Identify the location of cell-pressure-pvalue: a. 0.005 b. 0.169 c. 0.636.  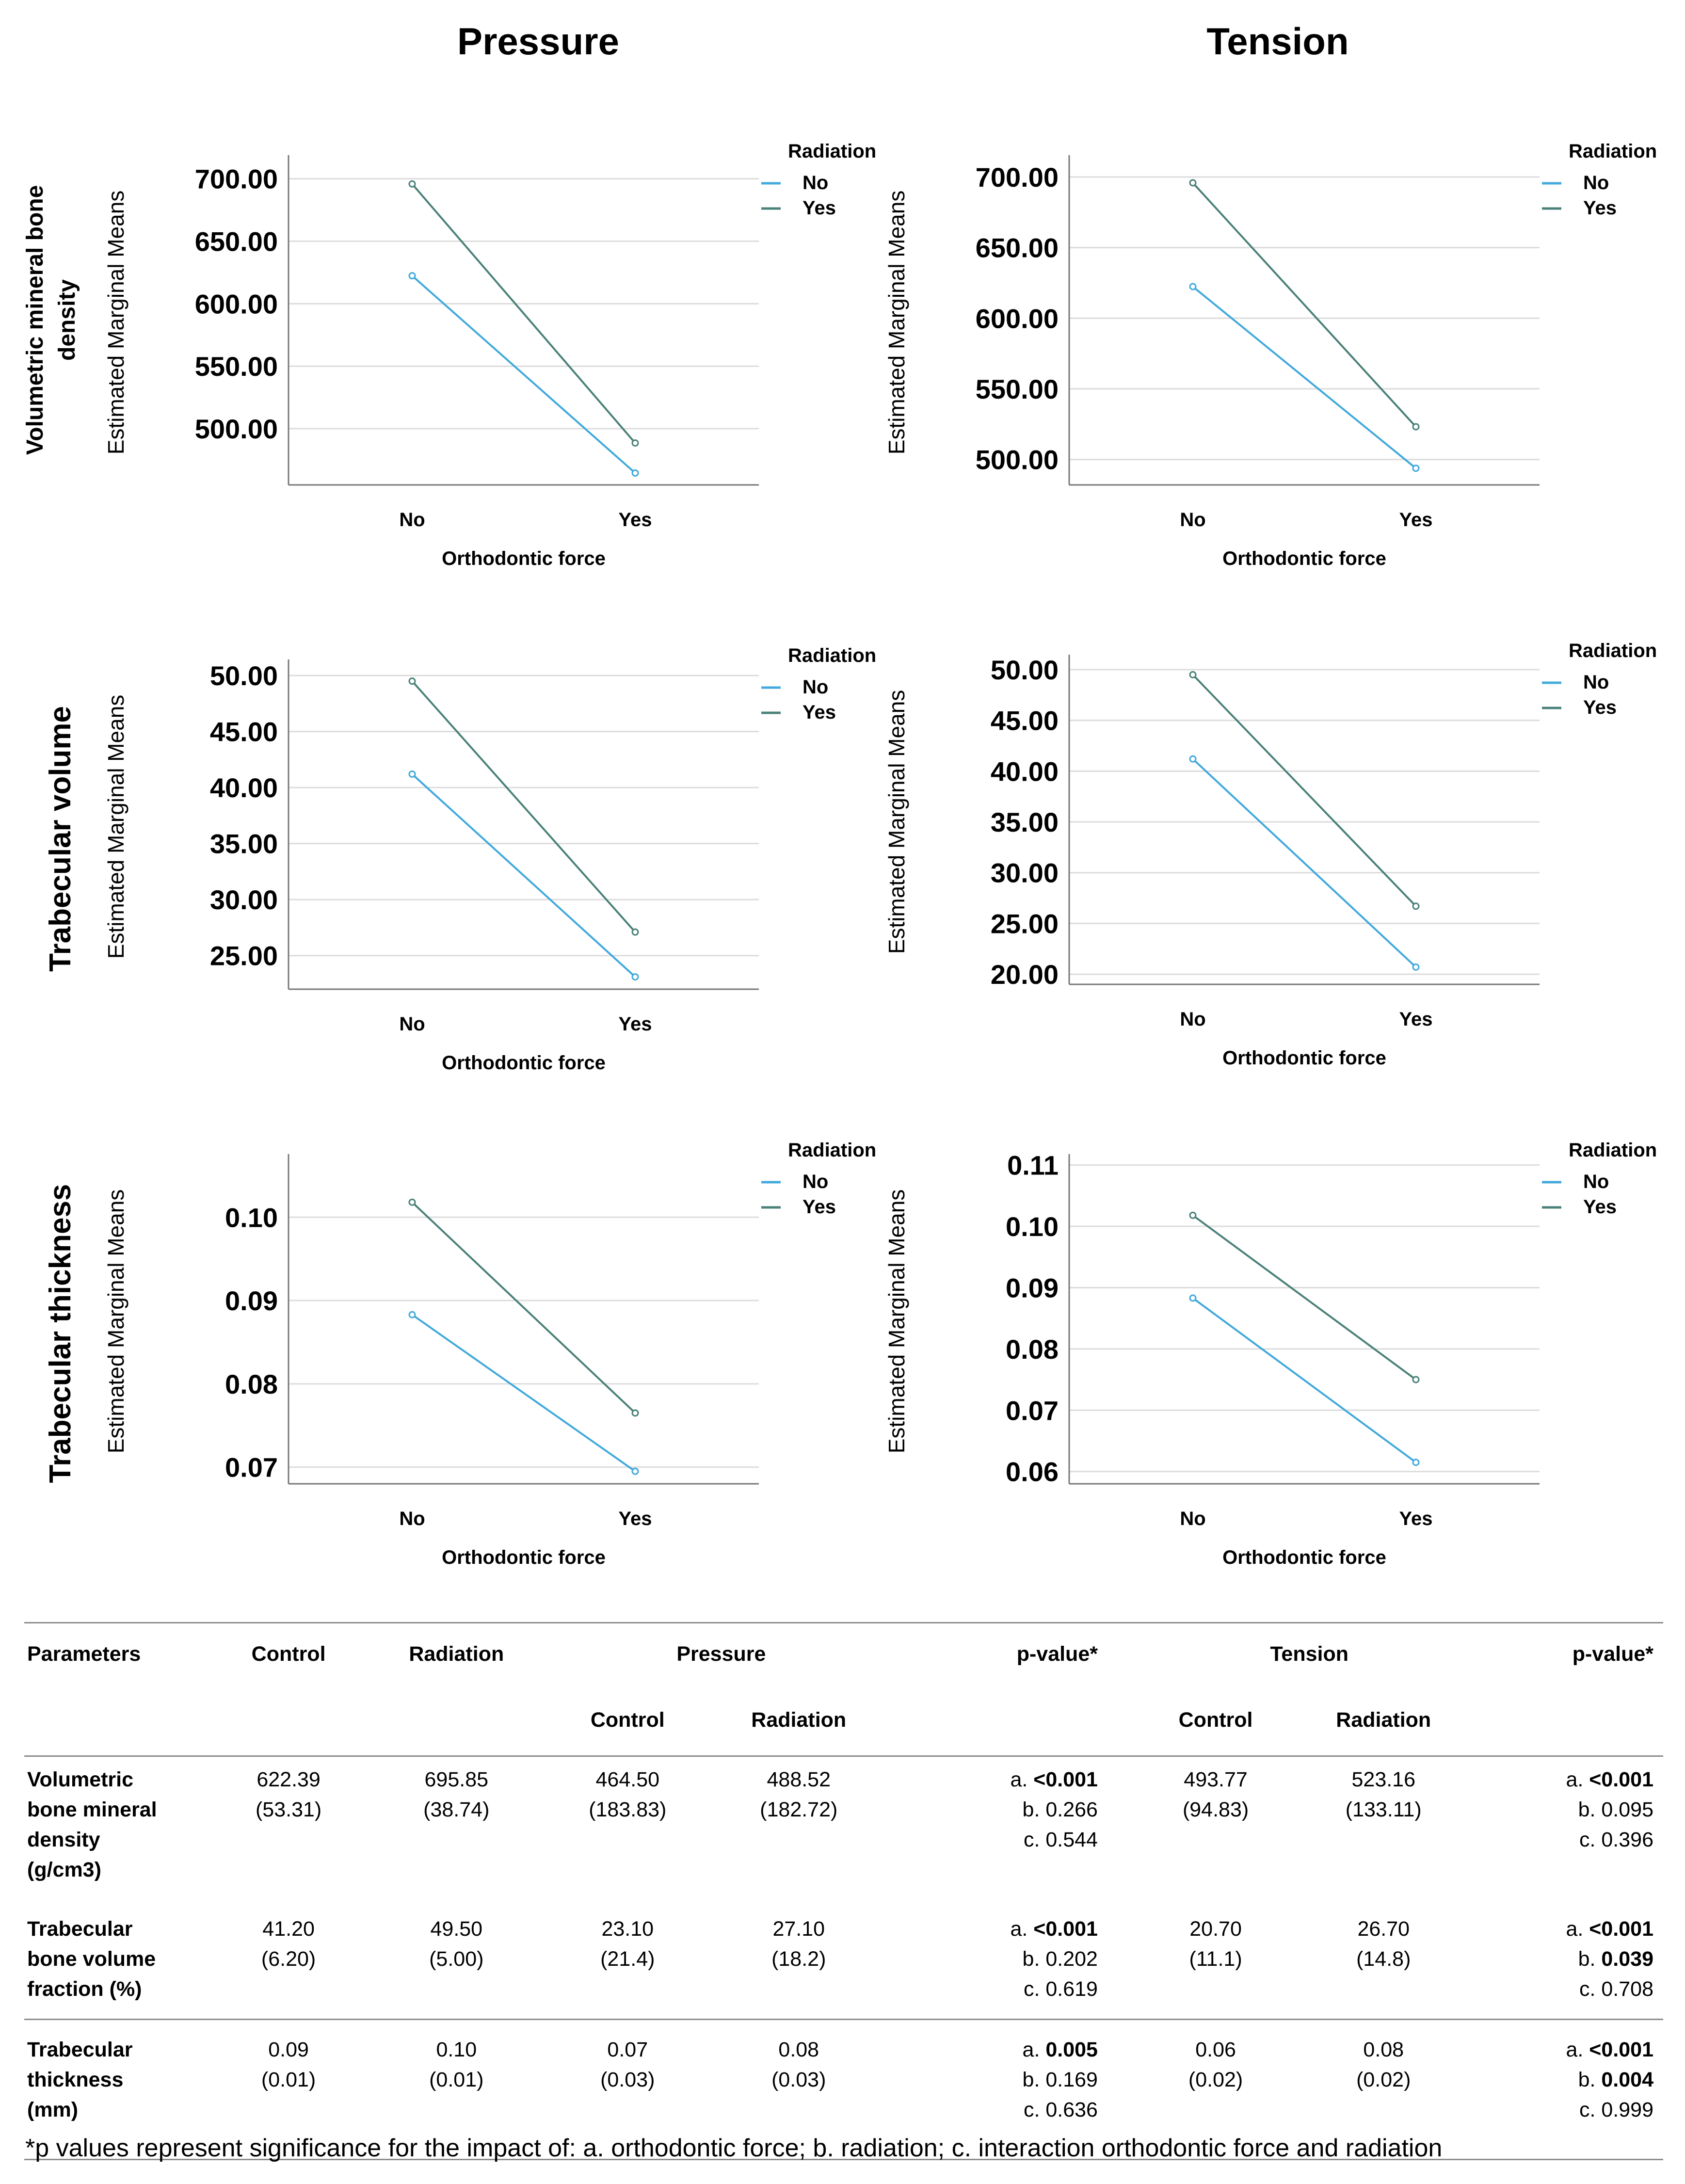
(1017, 2079).